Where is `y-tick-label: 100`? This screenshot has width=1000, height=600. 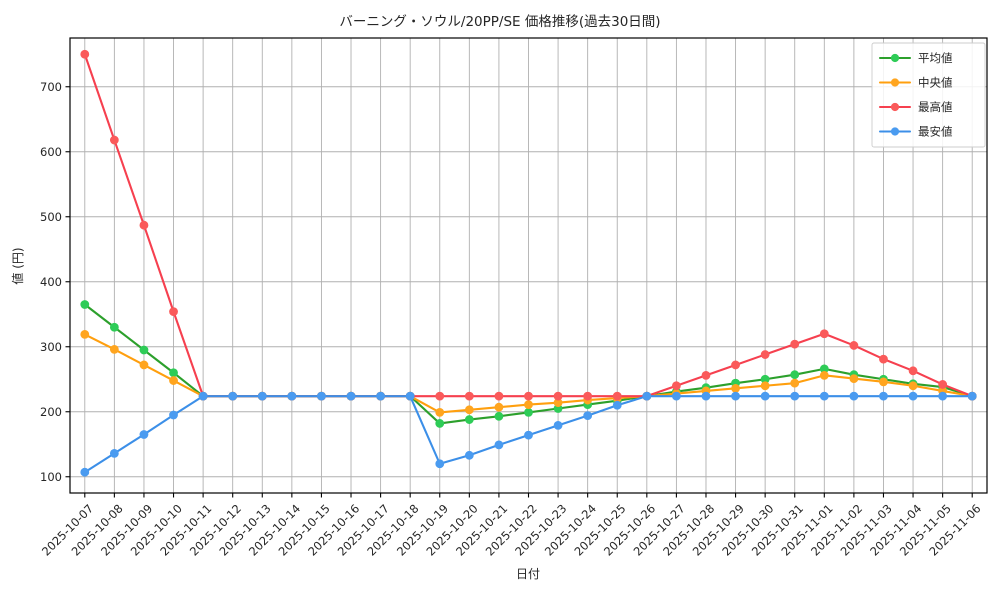 y-tick-label: 100 is located at coordinates (51, 477).